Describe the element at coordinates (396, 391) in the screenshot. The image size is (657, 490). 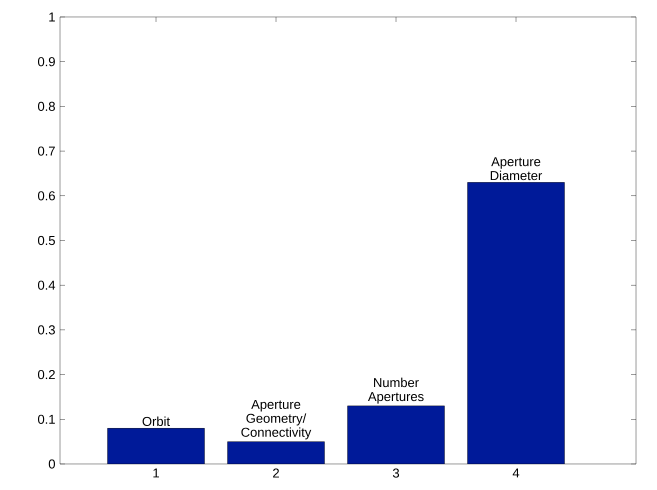
I see `annotation: Number Apertures` at that location.